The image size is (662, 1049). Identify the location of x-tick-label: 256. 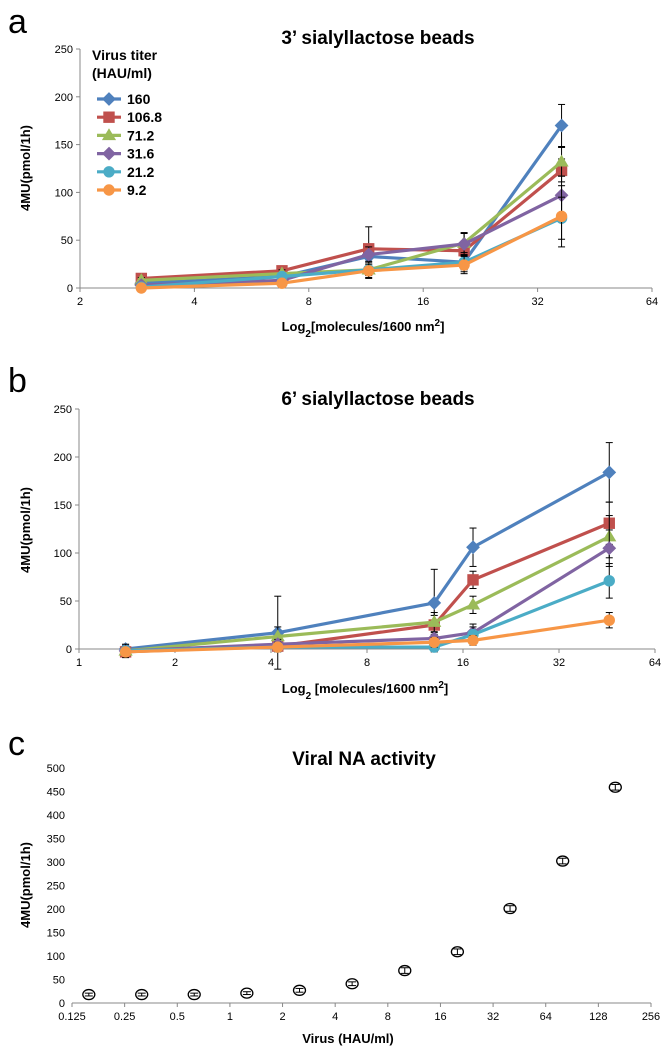
(651, 1017).